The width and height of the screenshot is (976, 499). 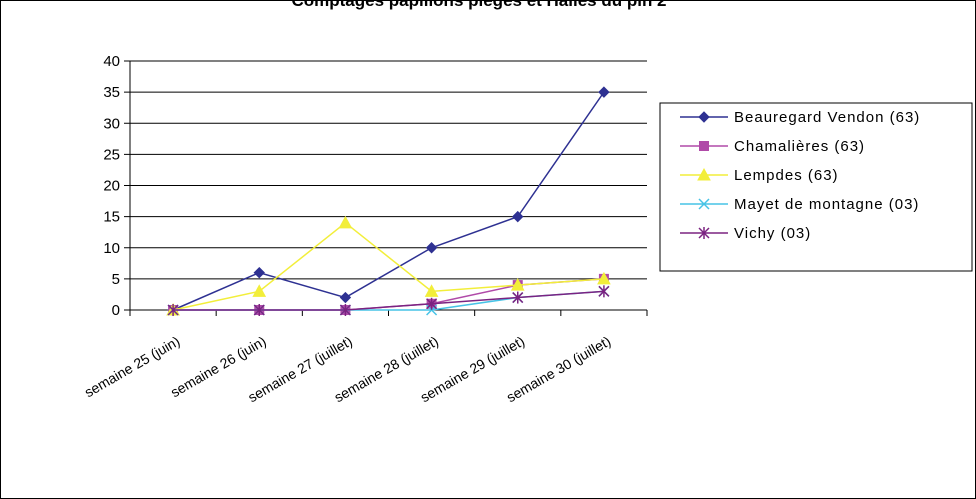 What do you see at coordinates (111, 123) in the screenshot?
I see `y-tick-label: 30` at bounding box center [111, 123].